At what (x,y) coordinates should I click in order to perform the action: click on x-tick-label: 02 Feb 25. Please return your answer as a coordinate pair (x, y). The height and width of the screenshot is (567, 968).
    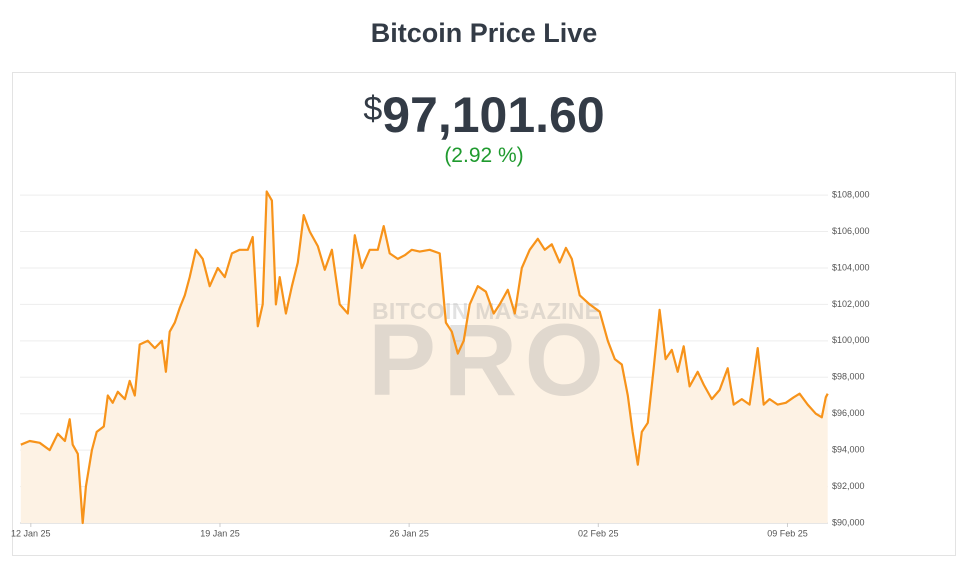
    Looking at the image, I should click on (598, 533).